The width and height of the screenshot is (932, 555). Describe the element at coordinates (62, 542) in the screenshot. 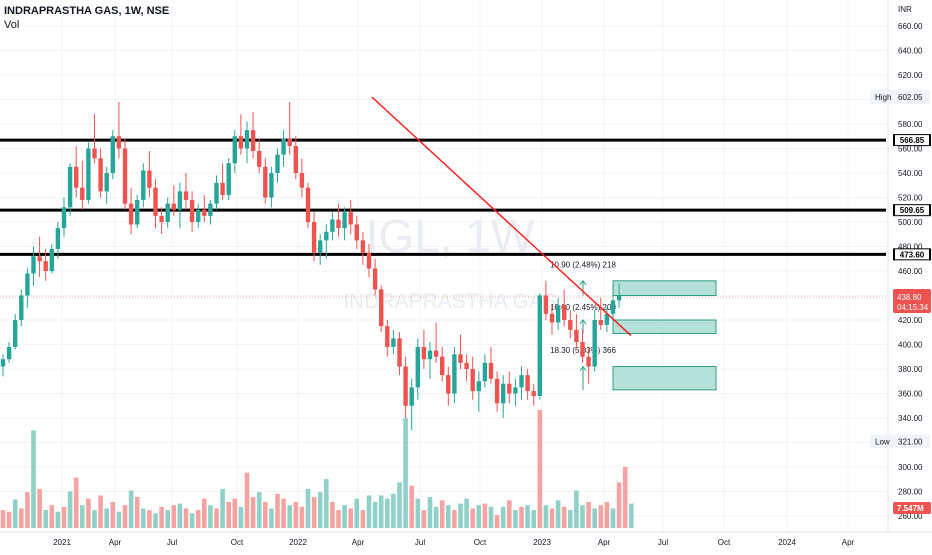

I see `time-tick: 2021` at that location.